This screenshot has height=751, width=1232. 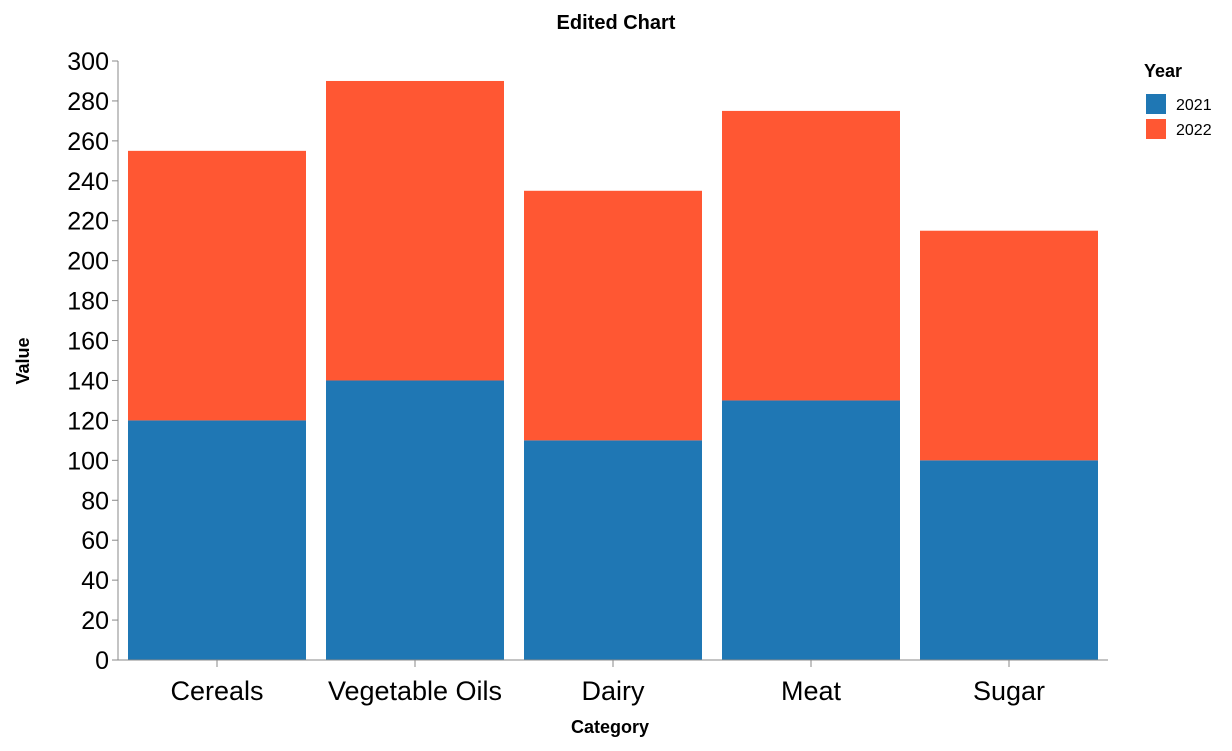 I want to click on bar-2021-cereals, so click(x=217, y=540).